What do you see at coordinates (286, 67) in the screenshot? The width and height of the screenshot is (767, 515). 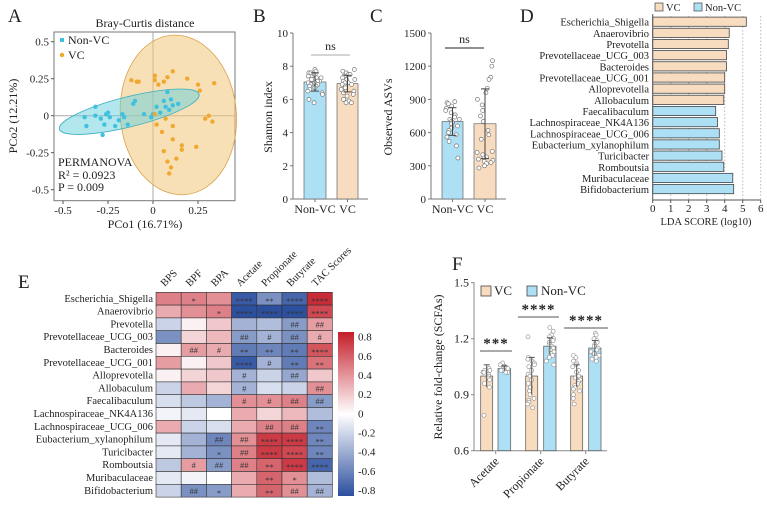 I see `y-tick-label: 8` at bounding box center [286, 67].